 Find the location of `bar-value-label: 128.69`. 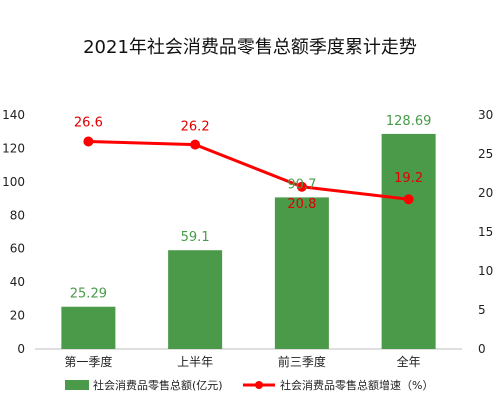

bar-value-label: 128.69 is located at coordinates (409, 121).